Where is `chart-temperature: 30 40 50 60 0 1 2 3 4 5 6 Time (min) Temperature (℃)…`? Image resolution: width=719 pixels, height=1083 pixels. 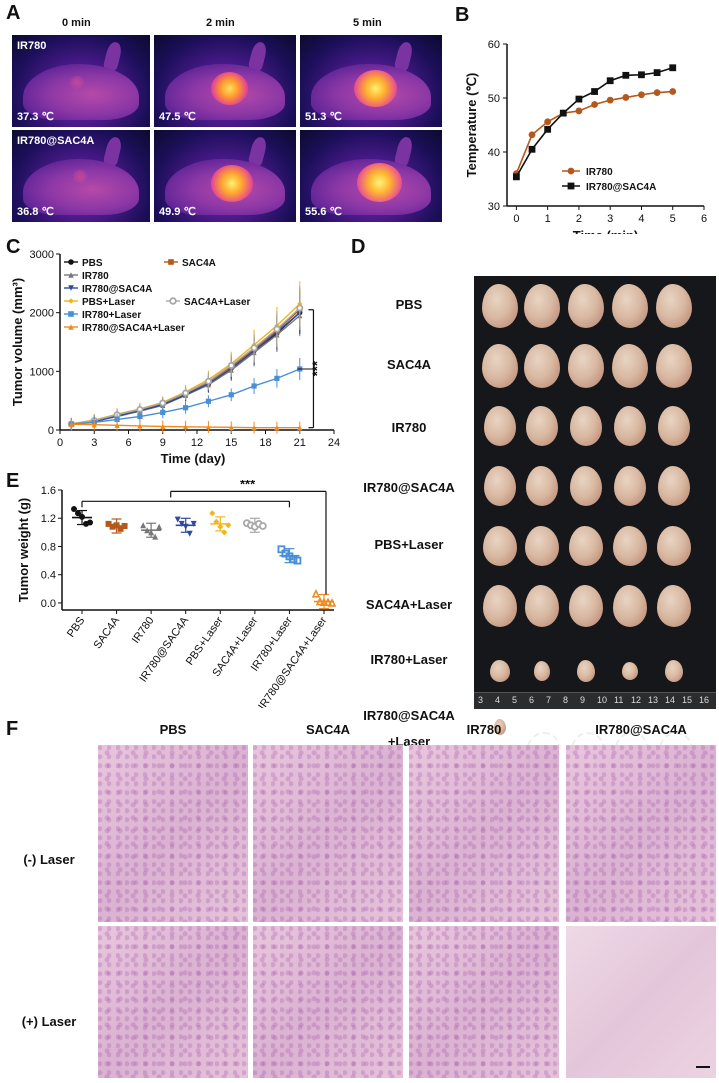
chart-temperature: 30 40 50 60 0 1 2 3 4 5 6 Time (min) Temperature (℃)… is located at coordinates (585, 136).